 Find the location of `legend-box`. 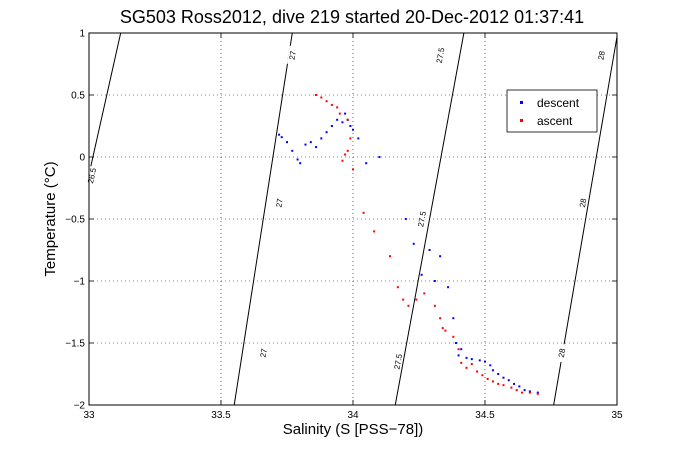

legend-box is located at coordinates (552, 111).